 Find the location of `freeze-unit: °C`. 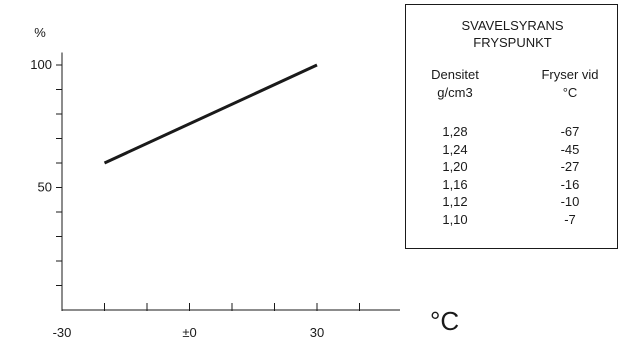

freeze-unit: °C is located at coordinates (570, 92).